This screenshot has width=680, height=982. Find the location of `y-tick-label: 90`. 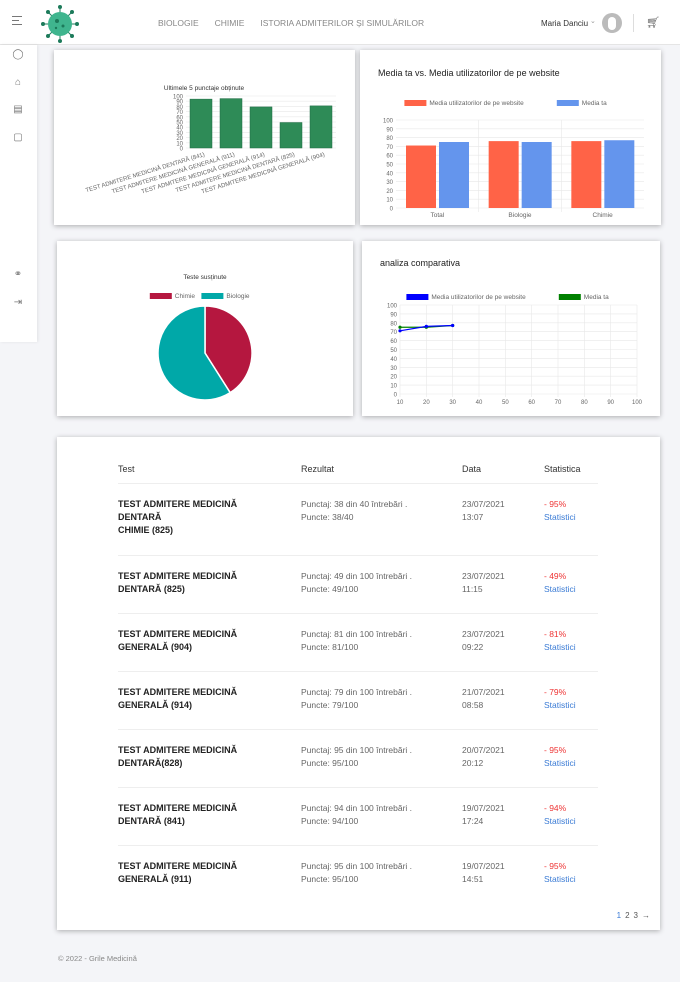

y-tick-label: 90 is located at coordinates (393, 315).